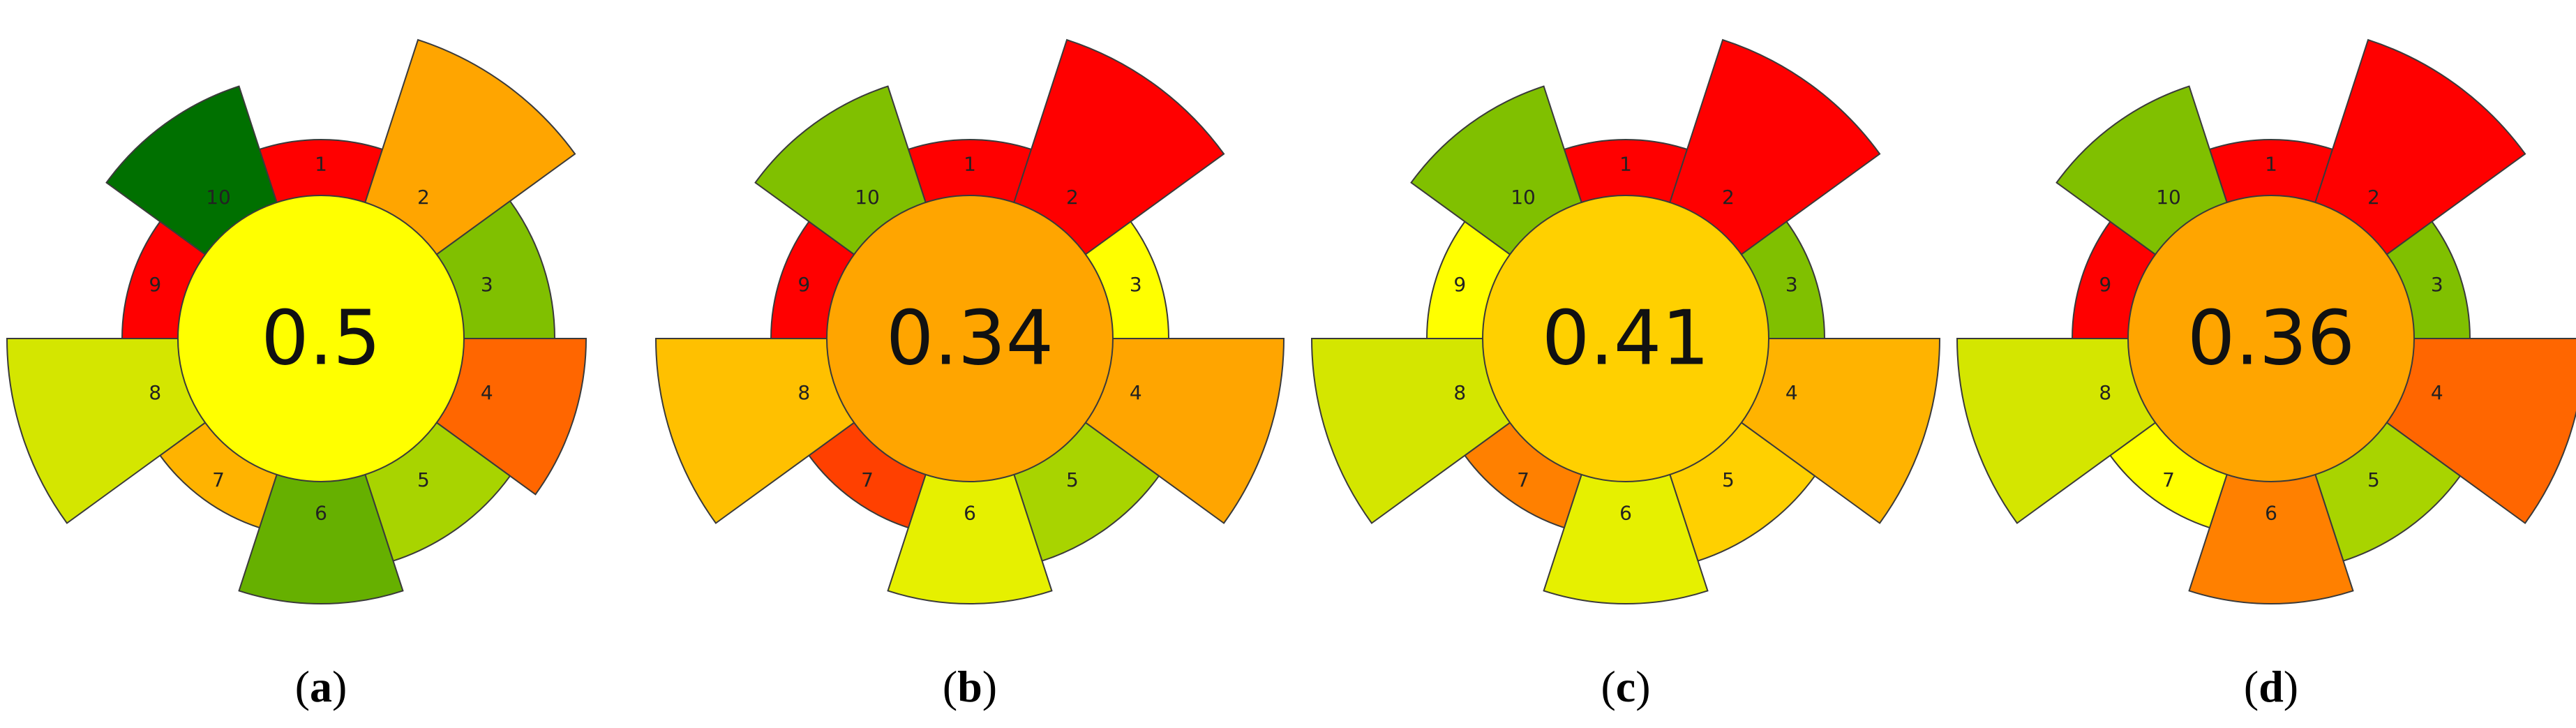 The width and height of the screenshot is (2576, 728). I want to click on panel-caption: (b), so click(970, 686).